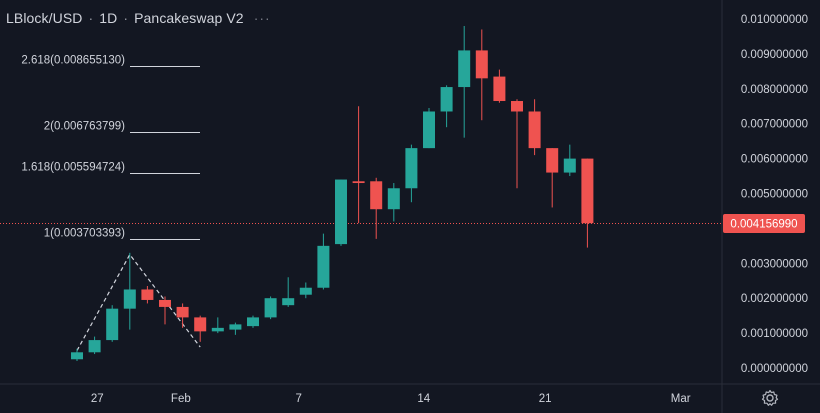 The width and height of the screenshot is (820, 413). I want to click on chart-header: LBlock/USD · 1D · Pancakeswap V2 ···, so click(138, 18).